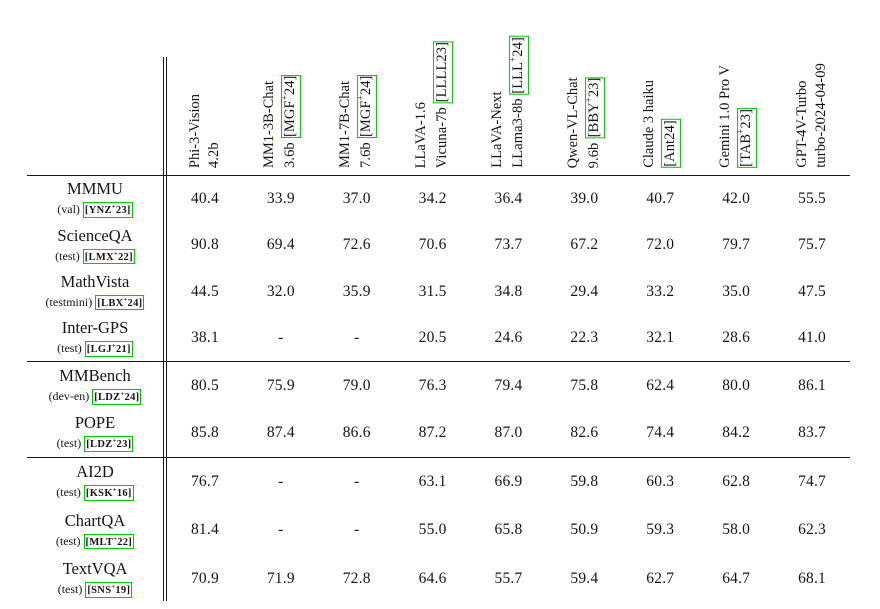 The height and width of the screenshot is (609, 880). Describe the element at coordinates (508, 530) in the screenshot. I see `score-cell: 65.8` at that location.